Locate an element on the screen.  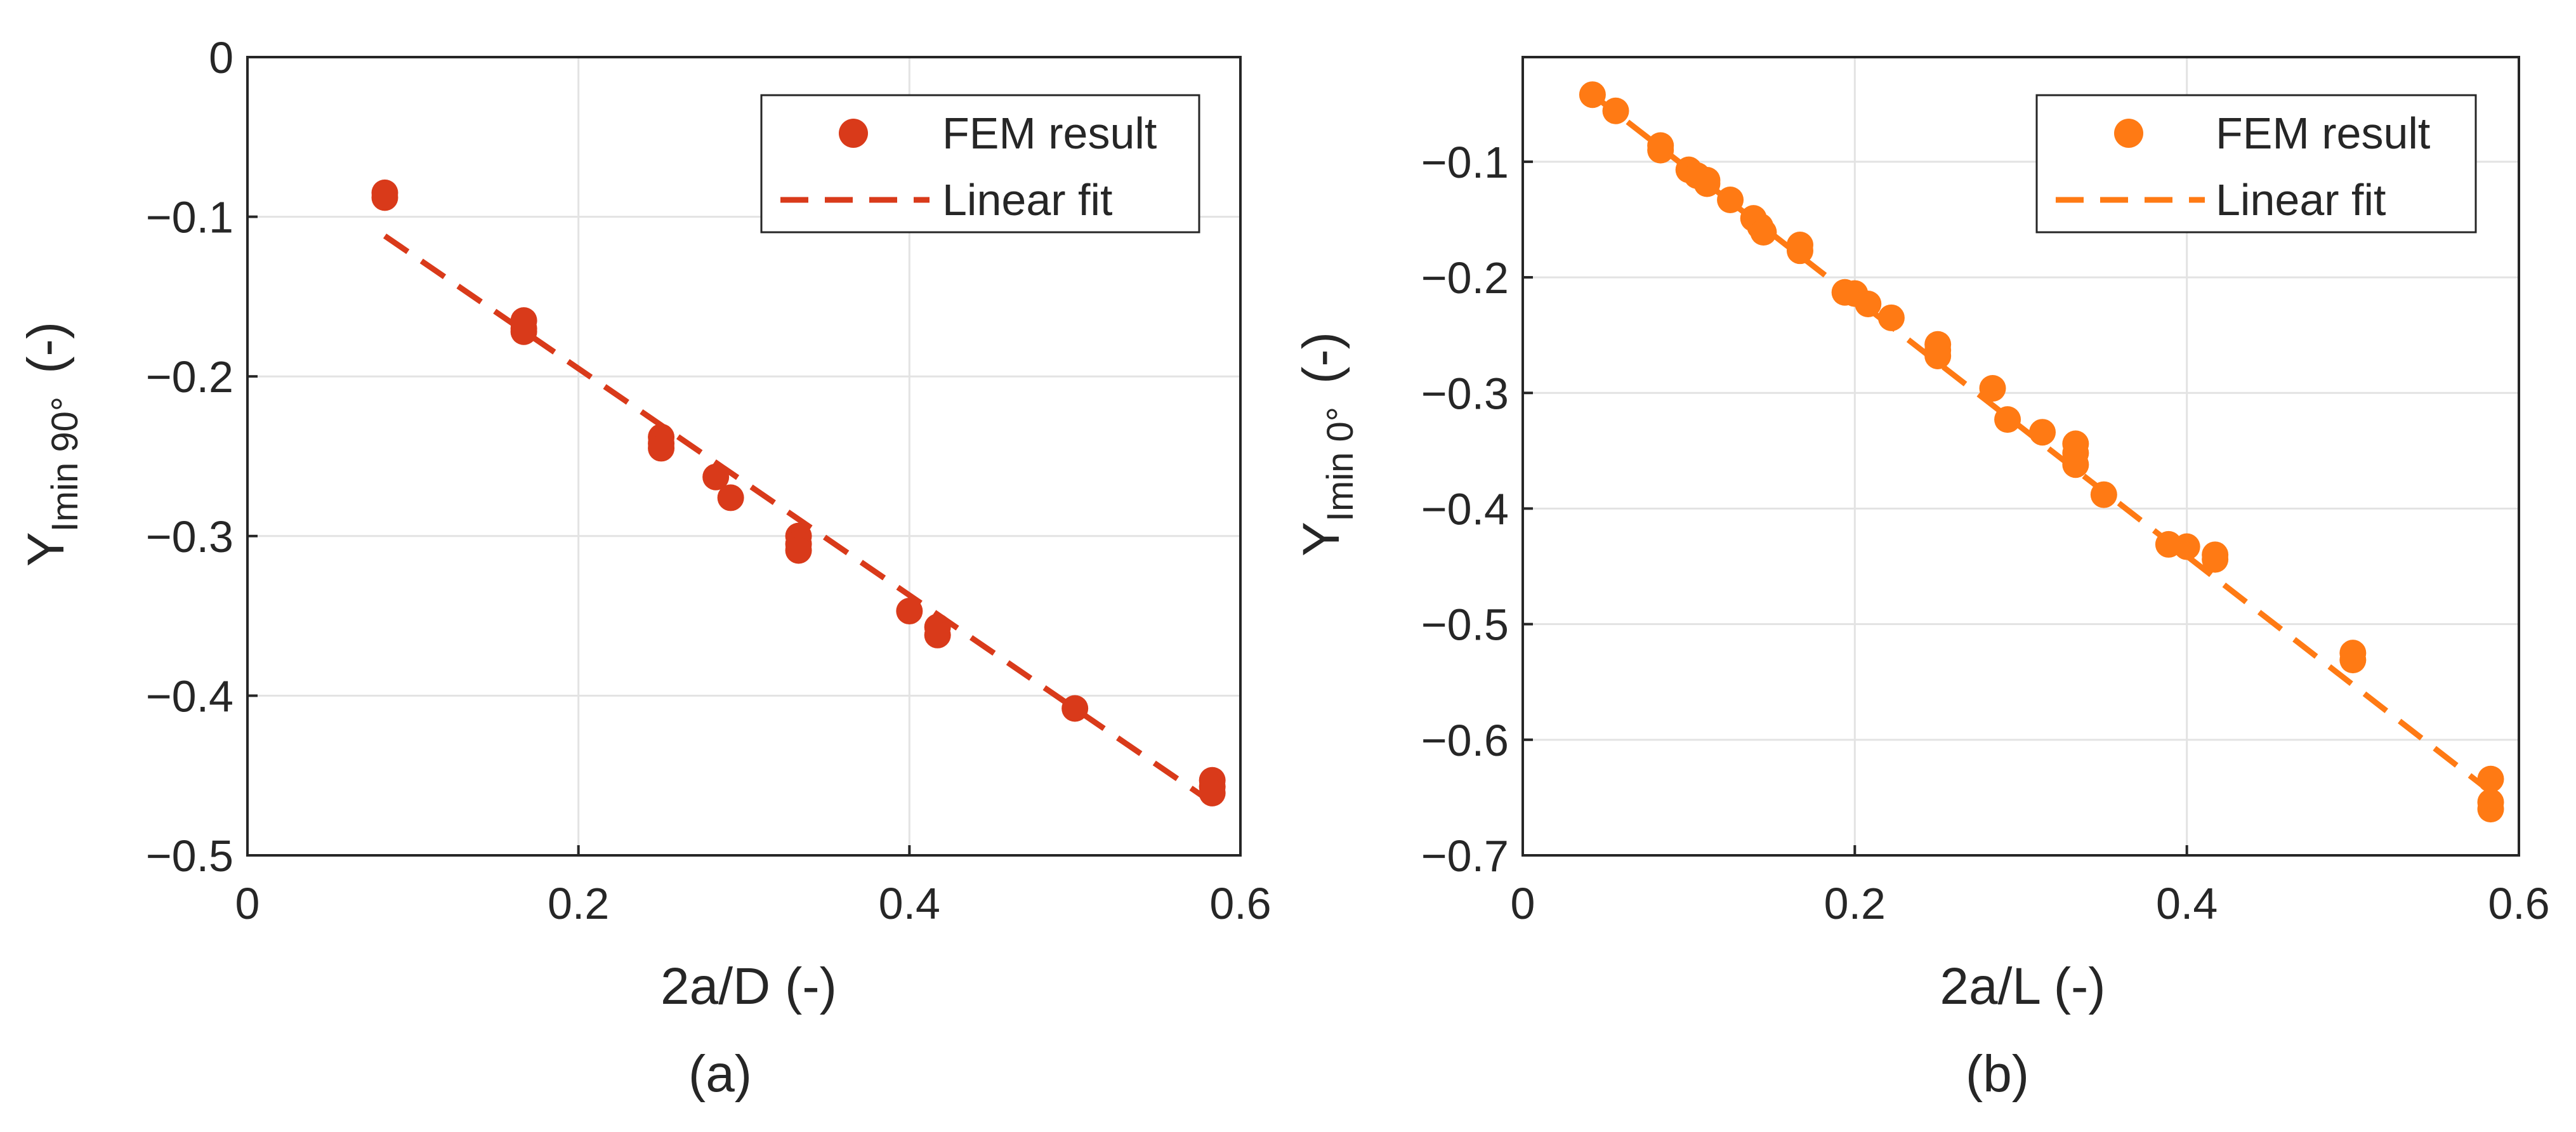
legend-b: FEM result Linear fit is located at coordinates (2256, 164).